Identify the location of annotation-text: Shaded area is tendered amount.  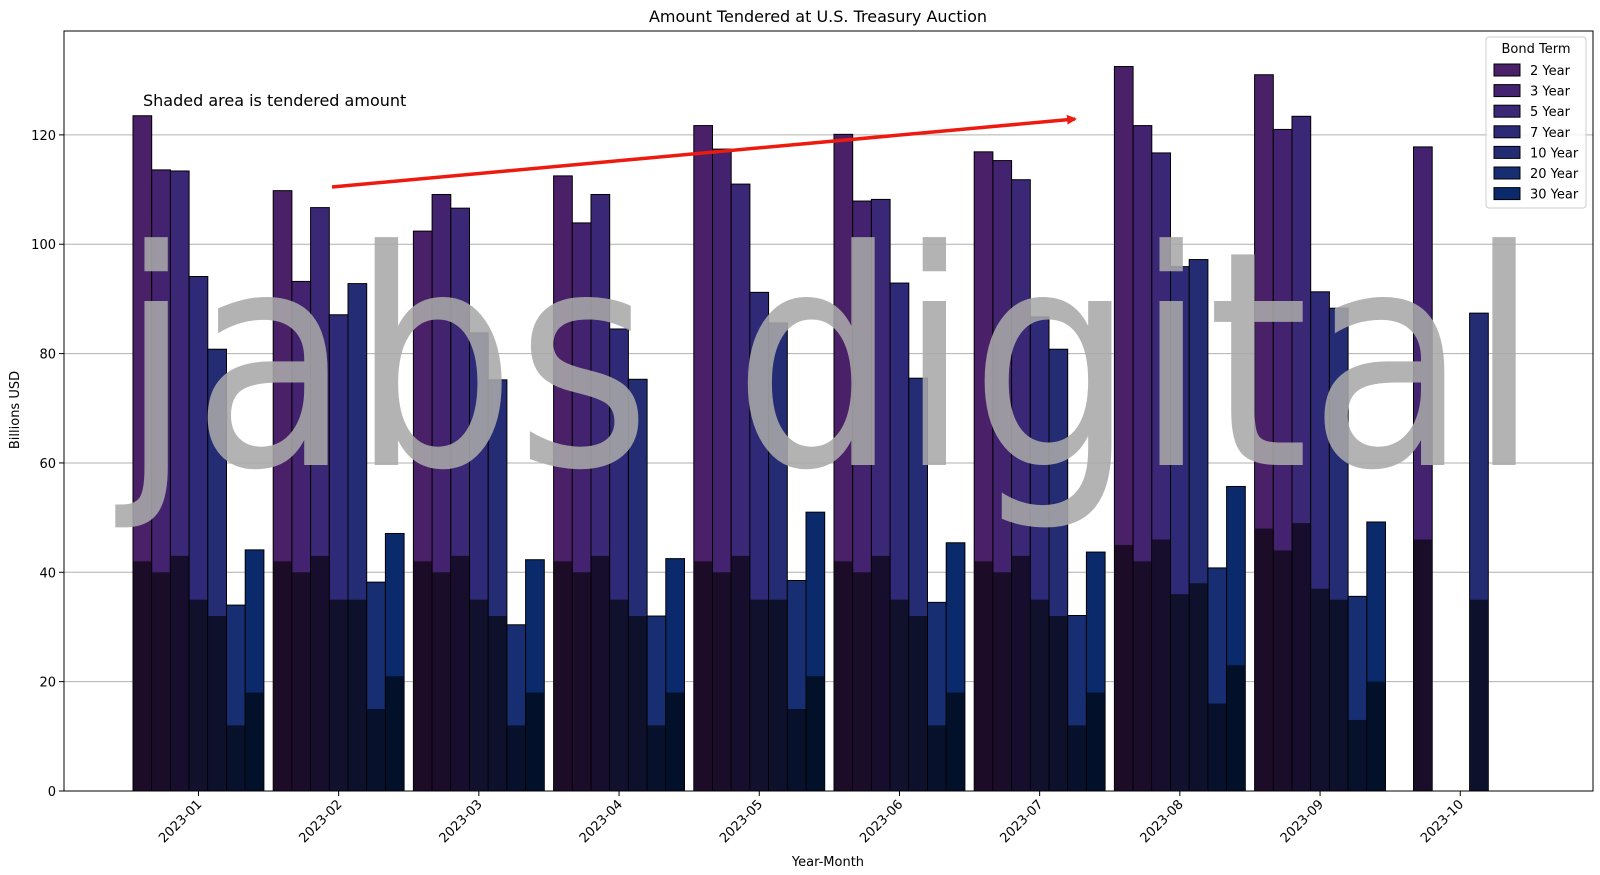
(274, 100).